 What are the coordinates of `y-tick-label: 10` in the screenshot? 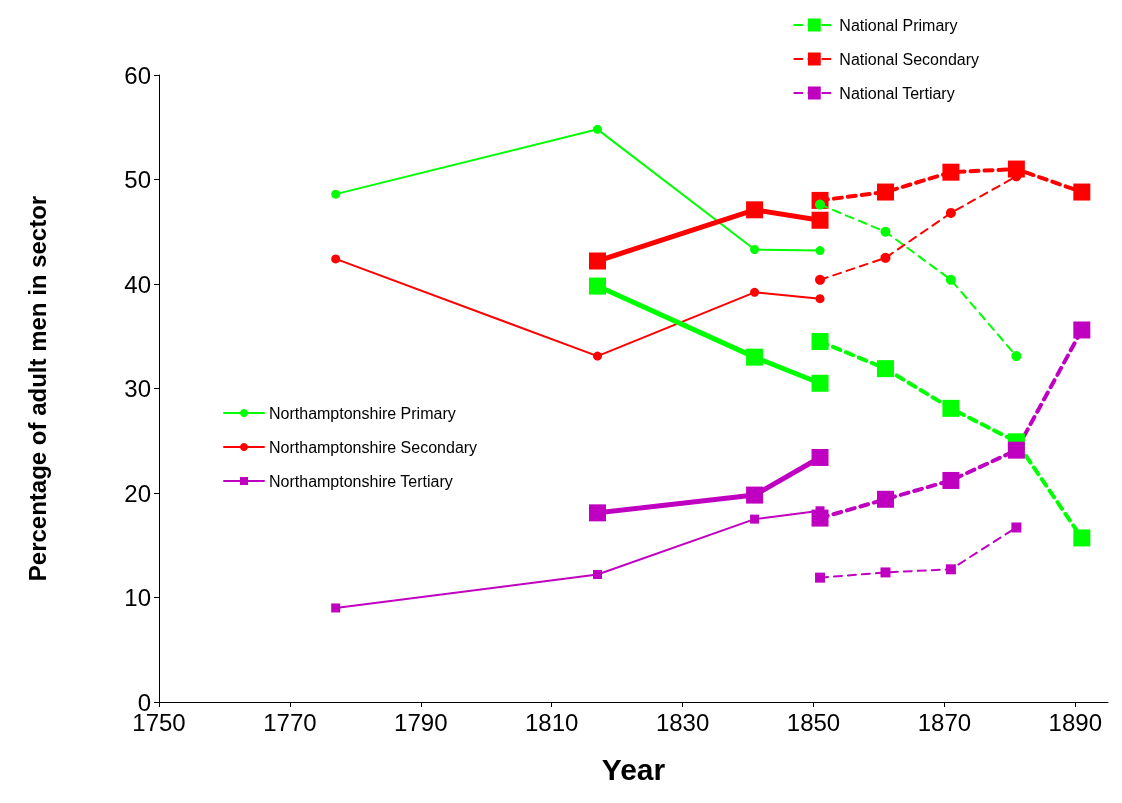 It's located at (137, 597).